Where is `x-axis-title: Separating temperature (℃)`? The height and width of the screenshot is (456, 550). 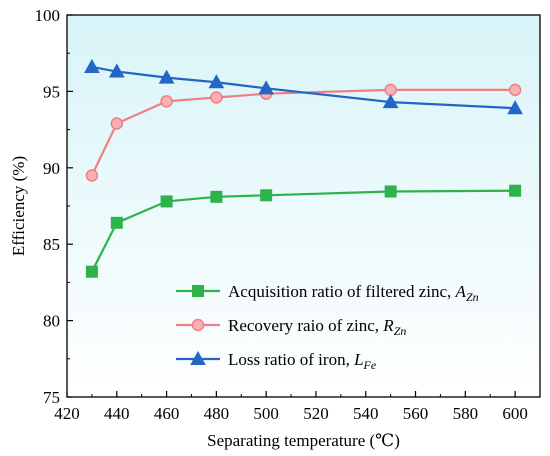 x-axis-title: Separating temperature (℃) is located at coordinates (303, 440).